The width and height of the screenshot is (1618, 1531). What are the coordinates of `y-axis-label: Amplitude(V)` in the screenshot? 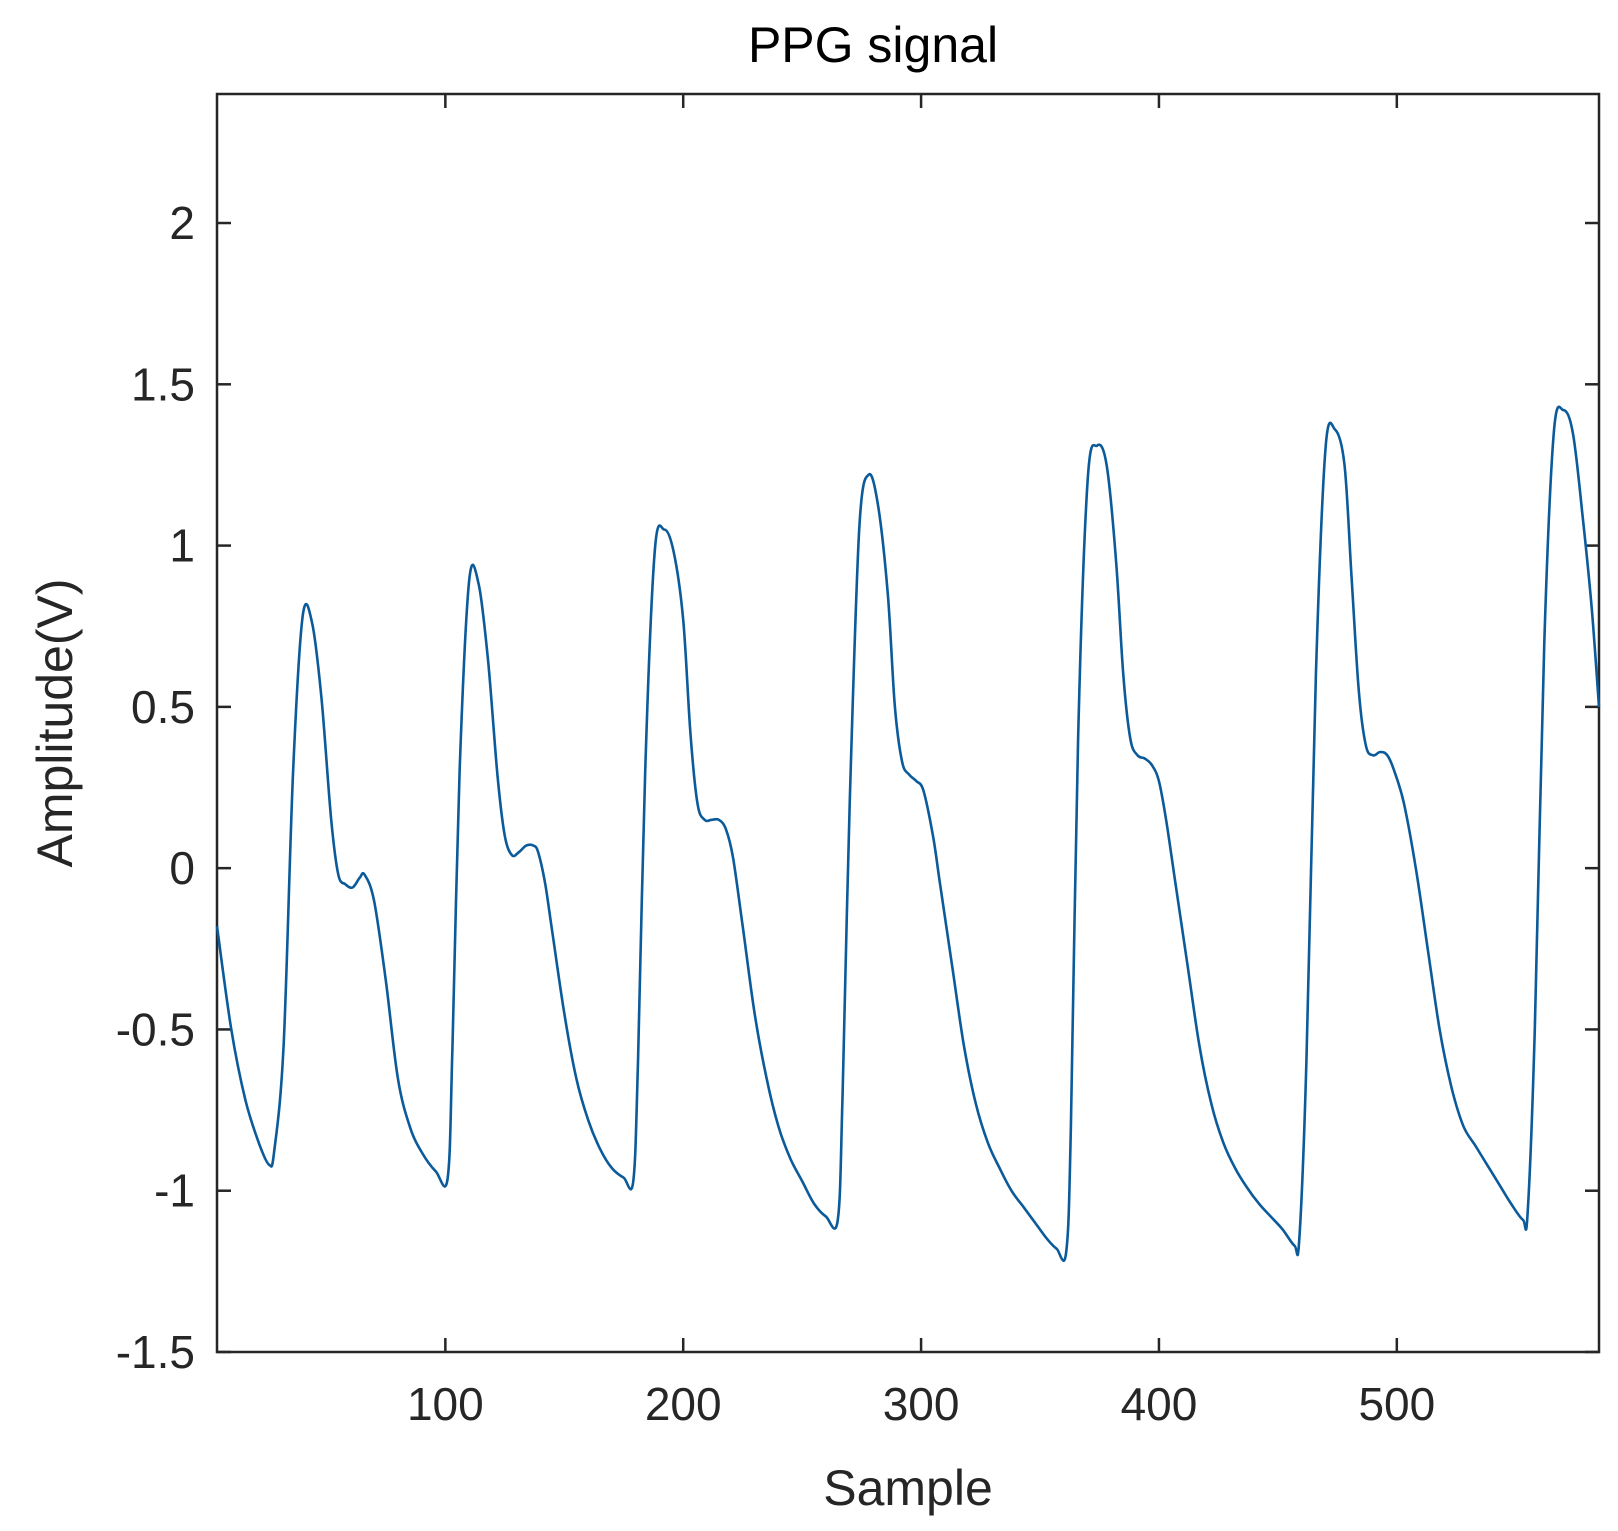 It's located at (55, 723).